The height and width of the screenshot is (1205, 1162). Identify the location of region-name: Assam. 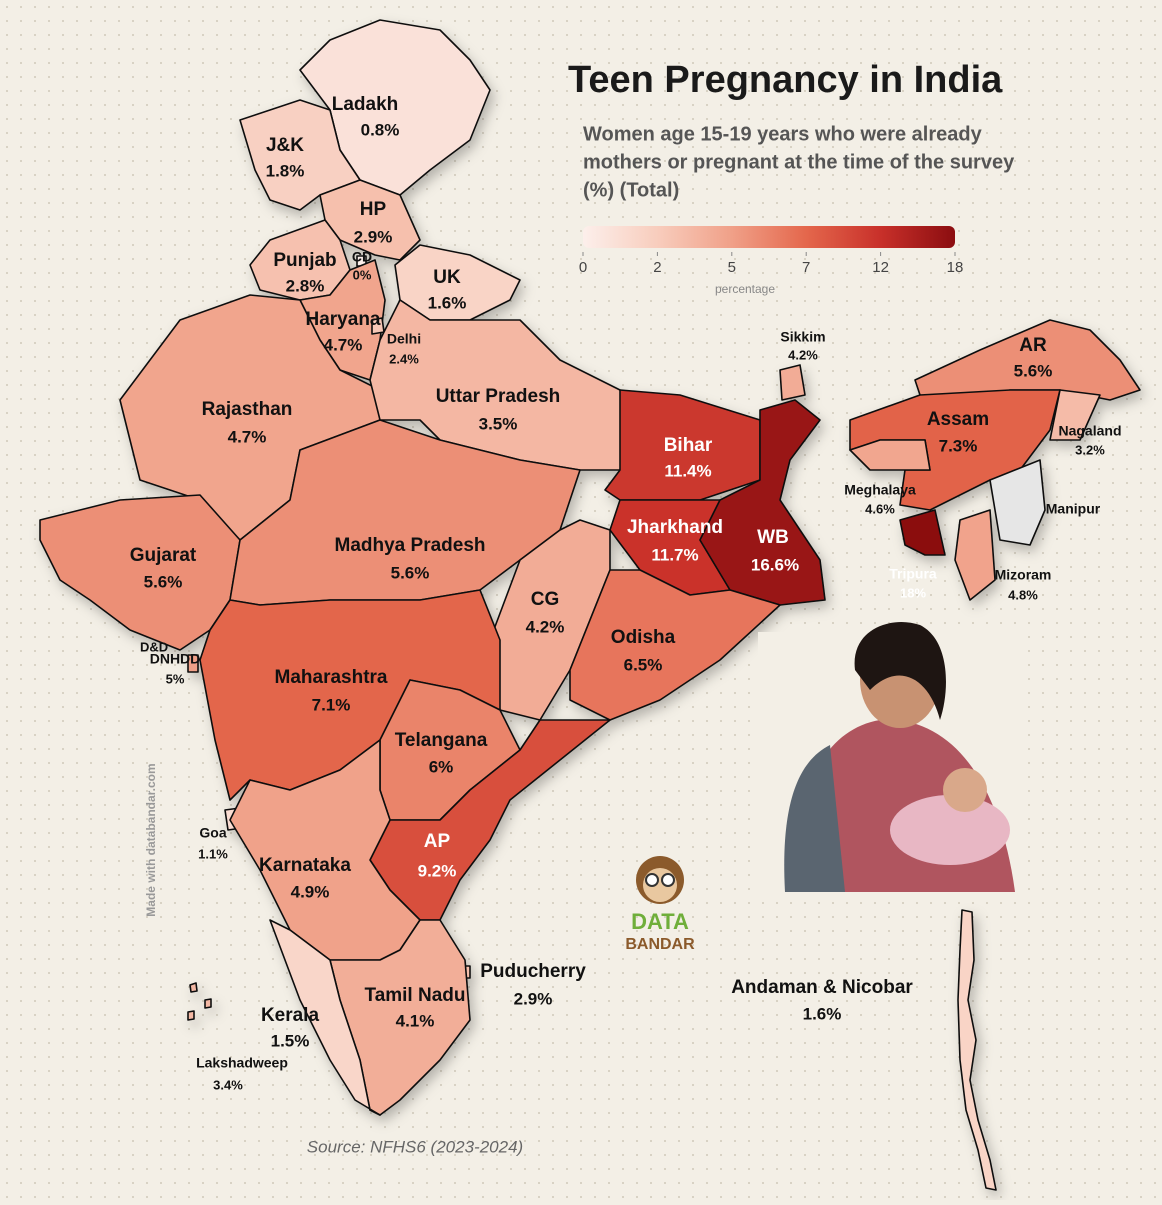
(958, 419).